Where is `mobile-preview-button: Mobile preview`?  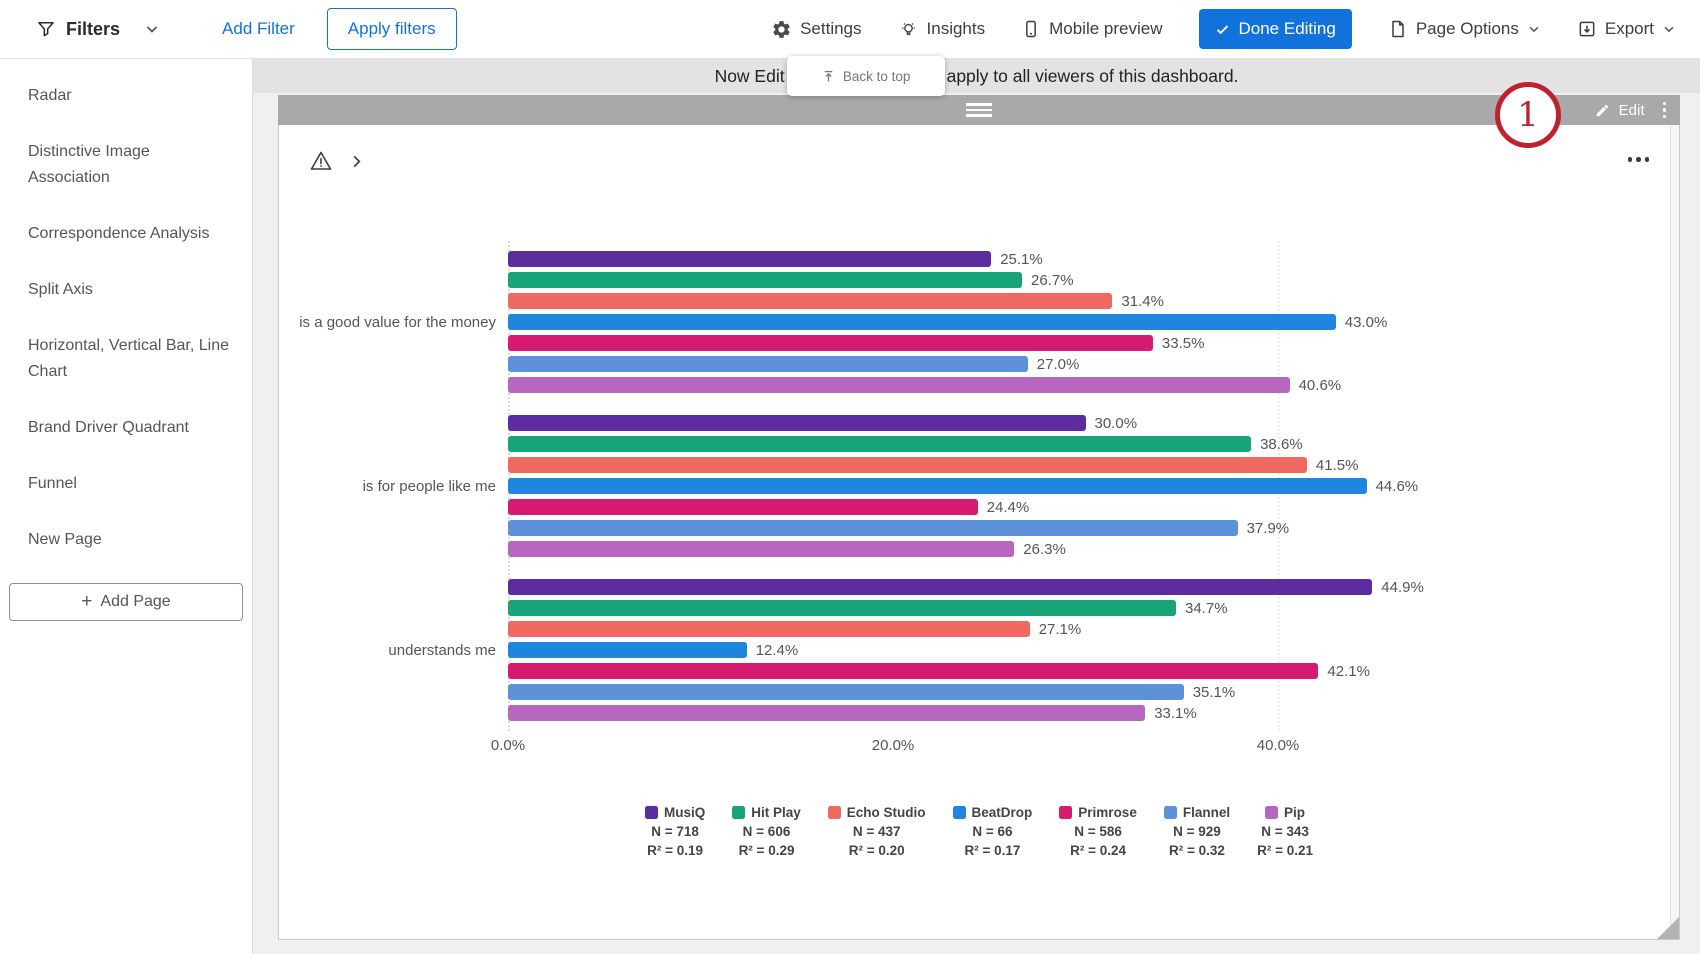 mobile-preview-button: Mobile preview is located at coordinates (1092, 29).